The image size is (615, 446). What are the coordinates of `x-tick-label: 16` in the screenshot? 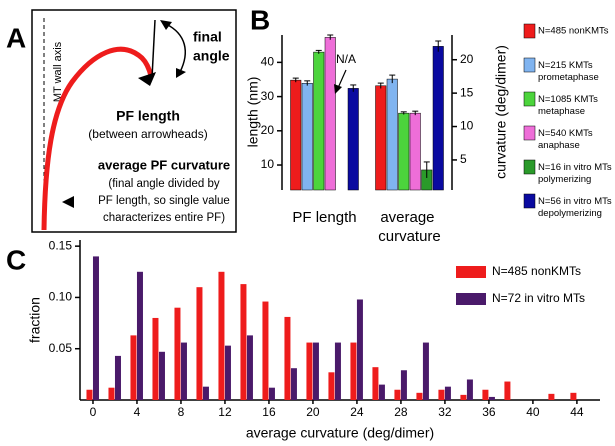 It's located at (269, 412).